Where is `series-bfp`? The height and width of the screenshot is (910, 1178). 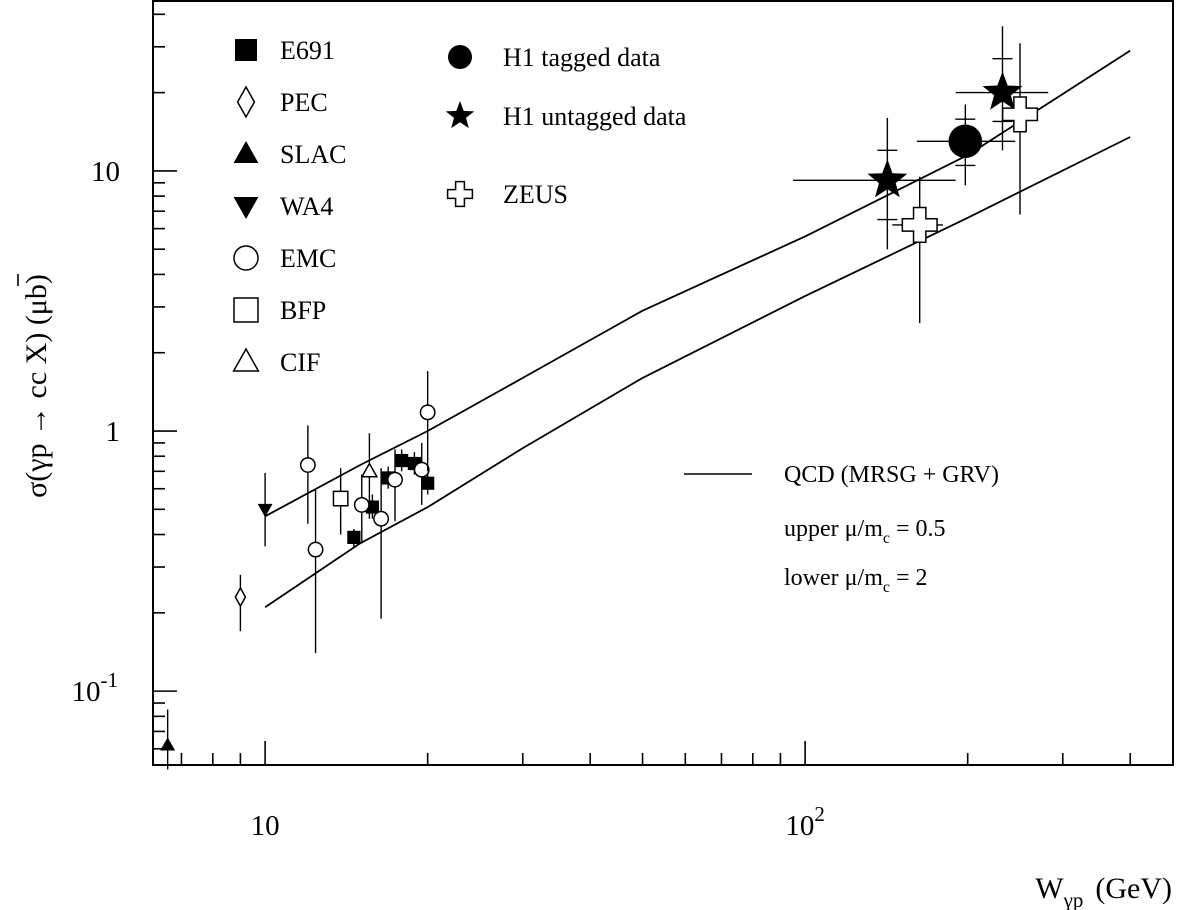 series-bfp is located at coordinates (340, 501).